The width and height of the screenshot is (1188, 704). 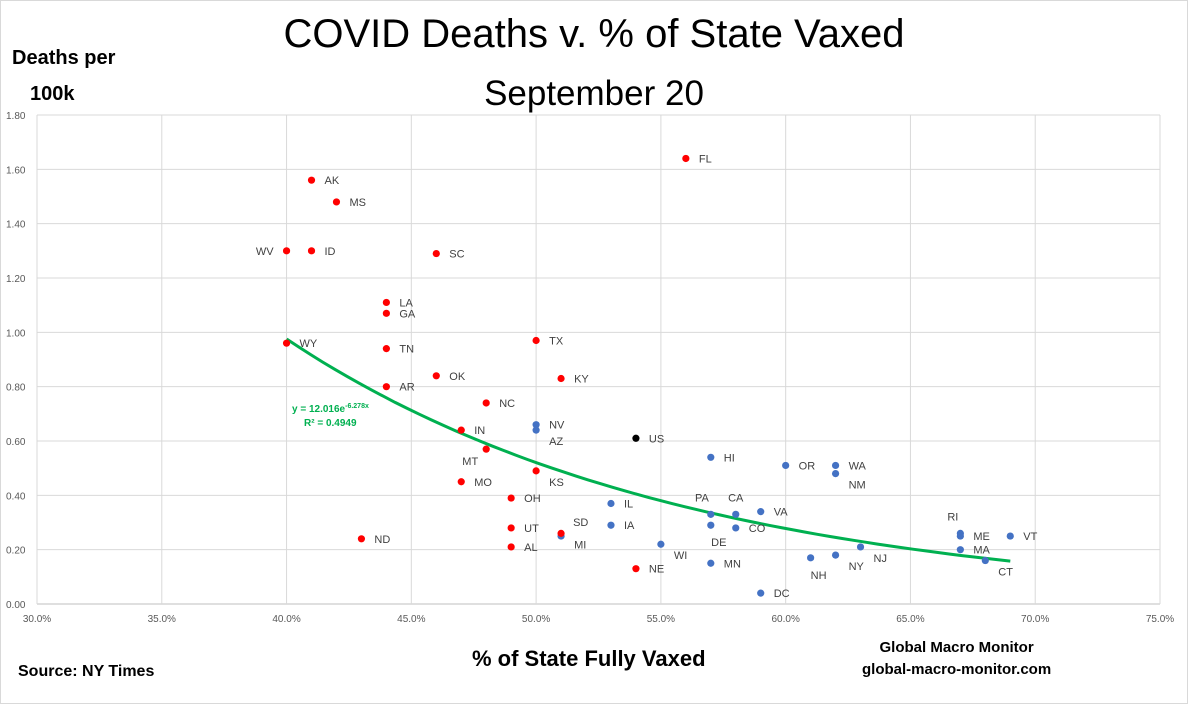 What do you see at coordinates (956, 647) in the screenshot?
I see `brand-name: Global Macro Monitor` at bounding box center [956, 647].